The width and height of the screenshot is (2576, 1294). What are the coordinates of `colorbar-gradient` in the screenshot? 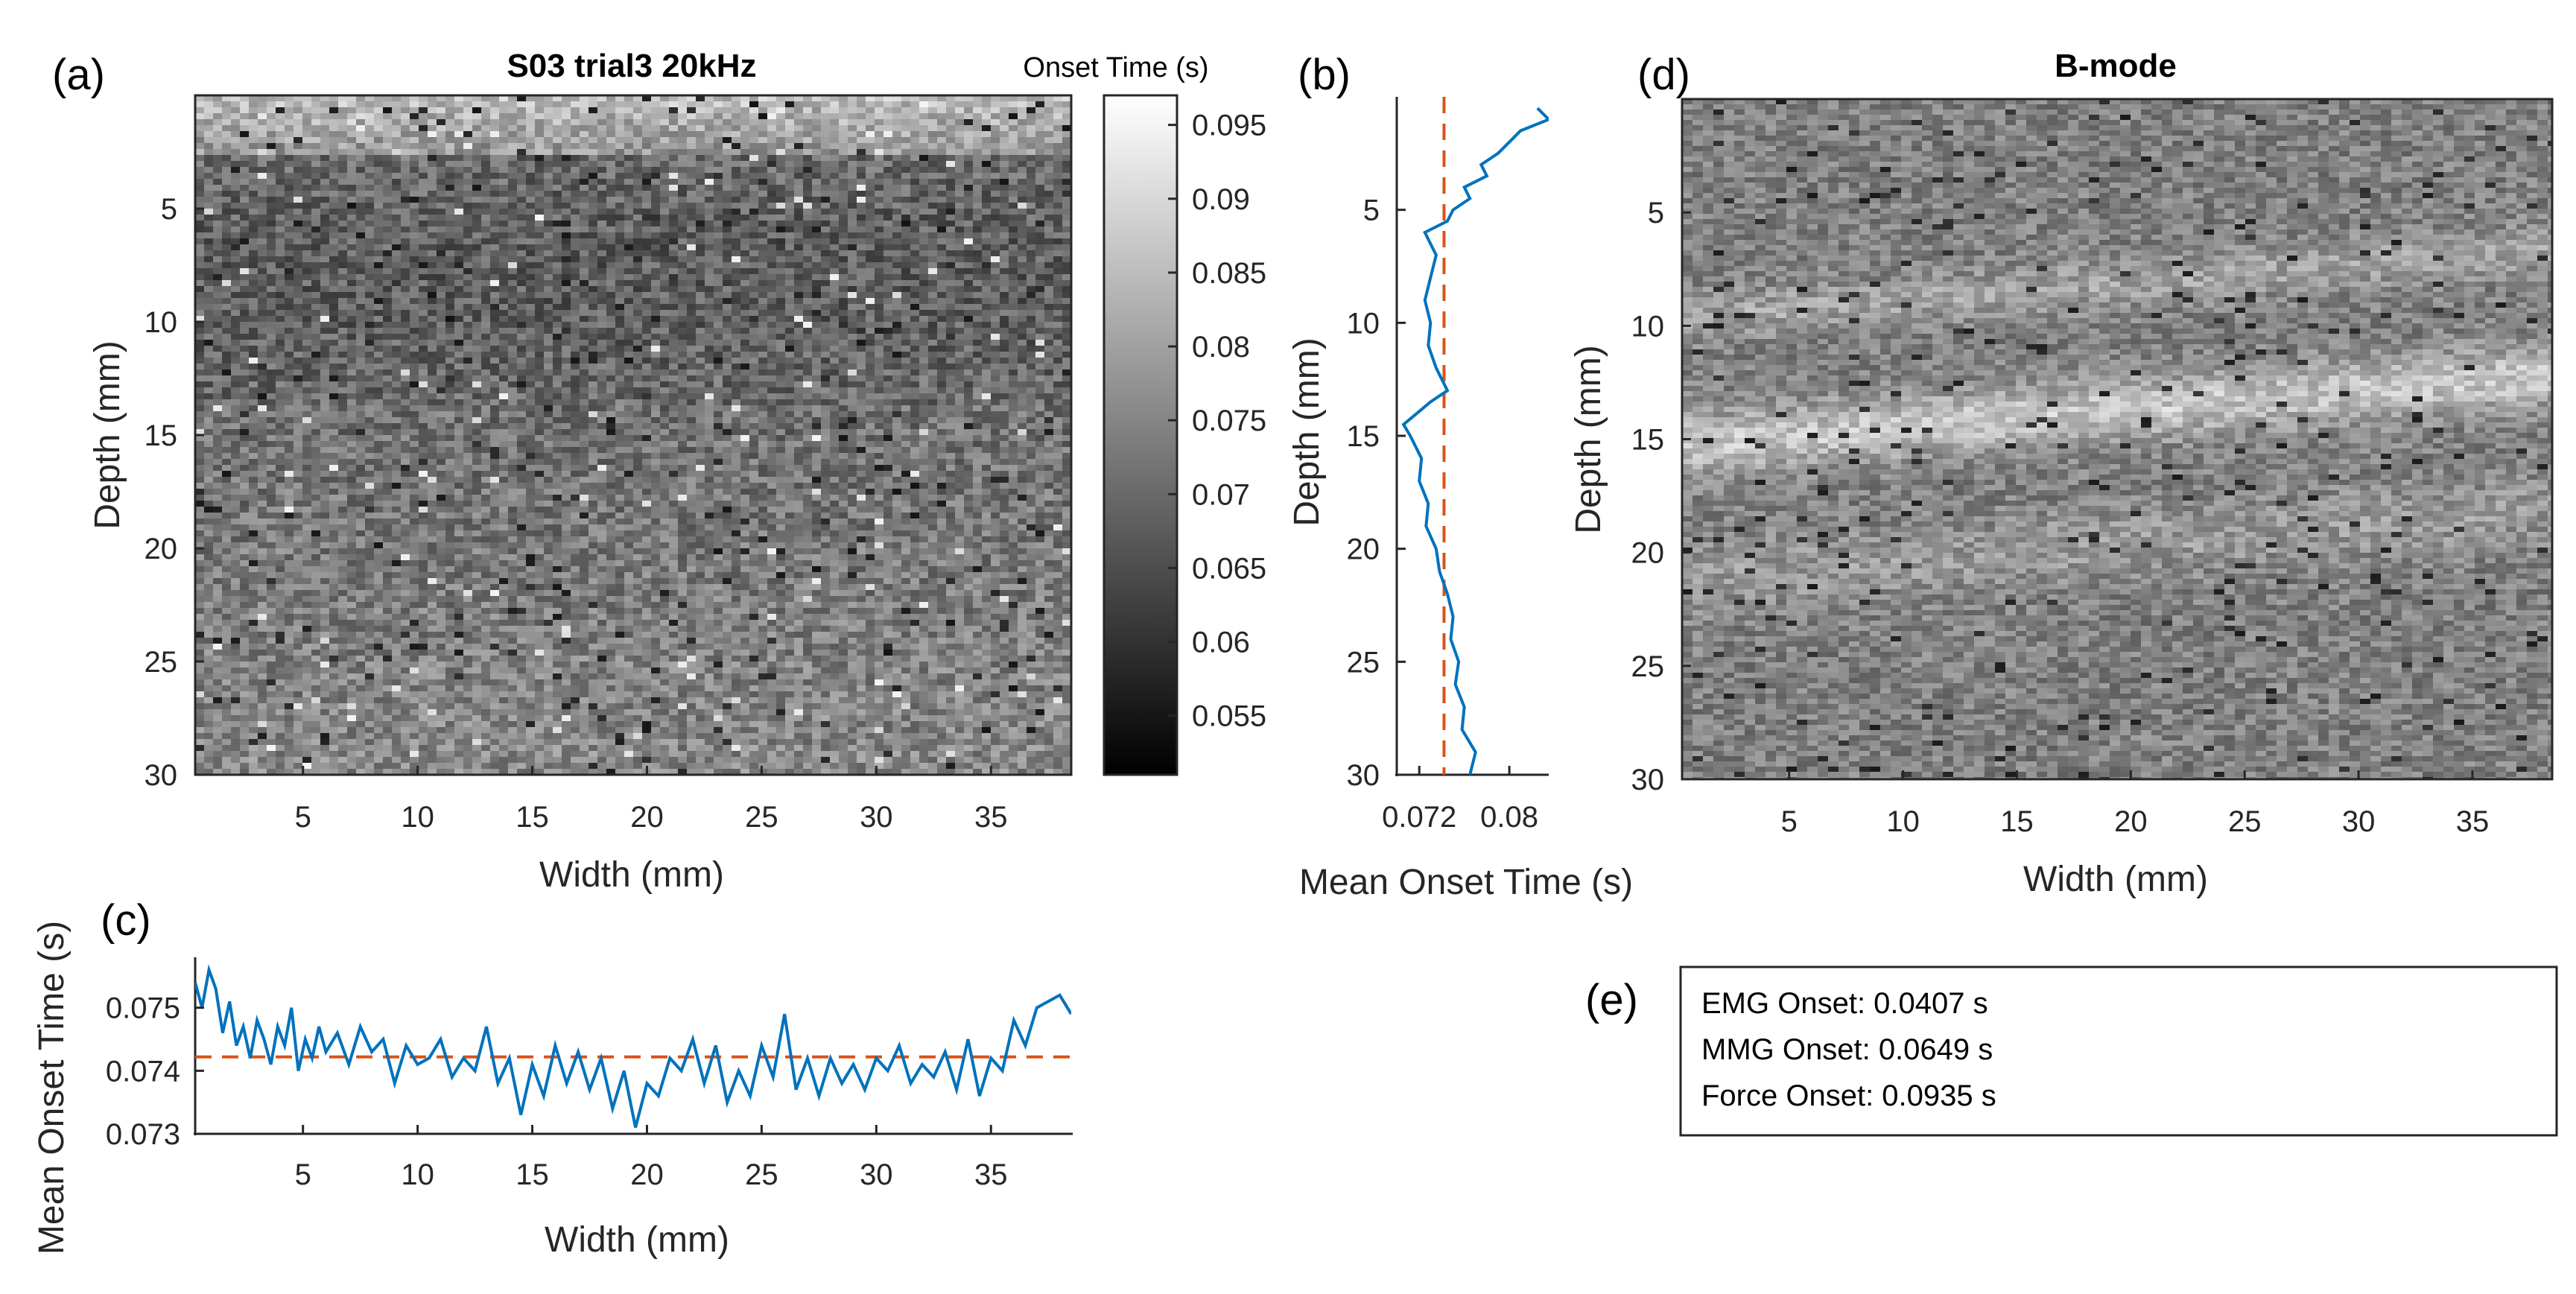 It's located at (1141, 435).